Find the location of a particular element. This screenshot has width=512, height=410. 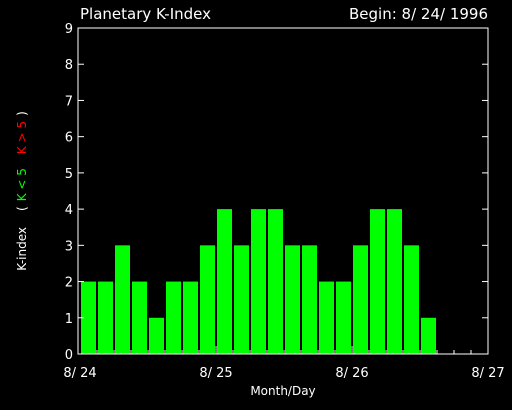

y-axis-label-high: K > 5 is located at coordinates (22, 137).